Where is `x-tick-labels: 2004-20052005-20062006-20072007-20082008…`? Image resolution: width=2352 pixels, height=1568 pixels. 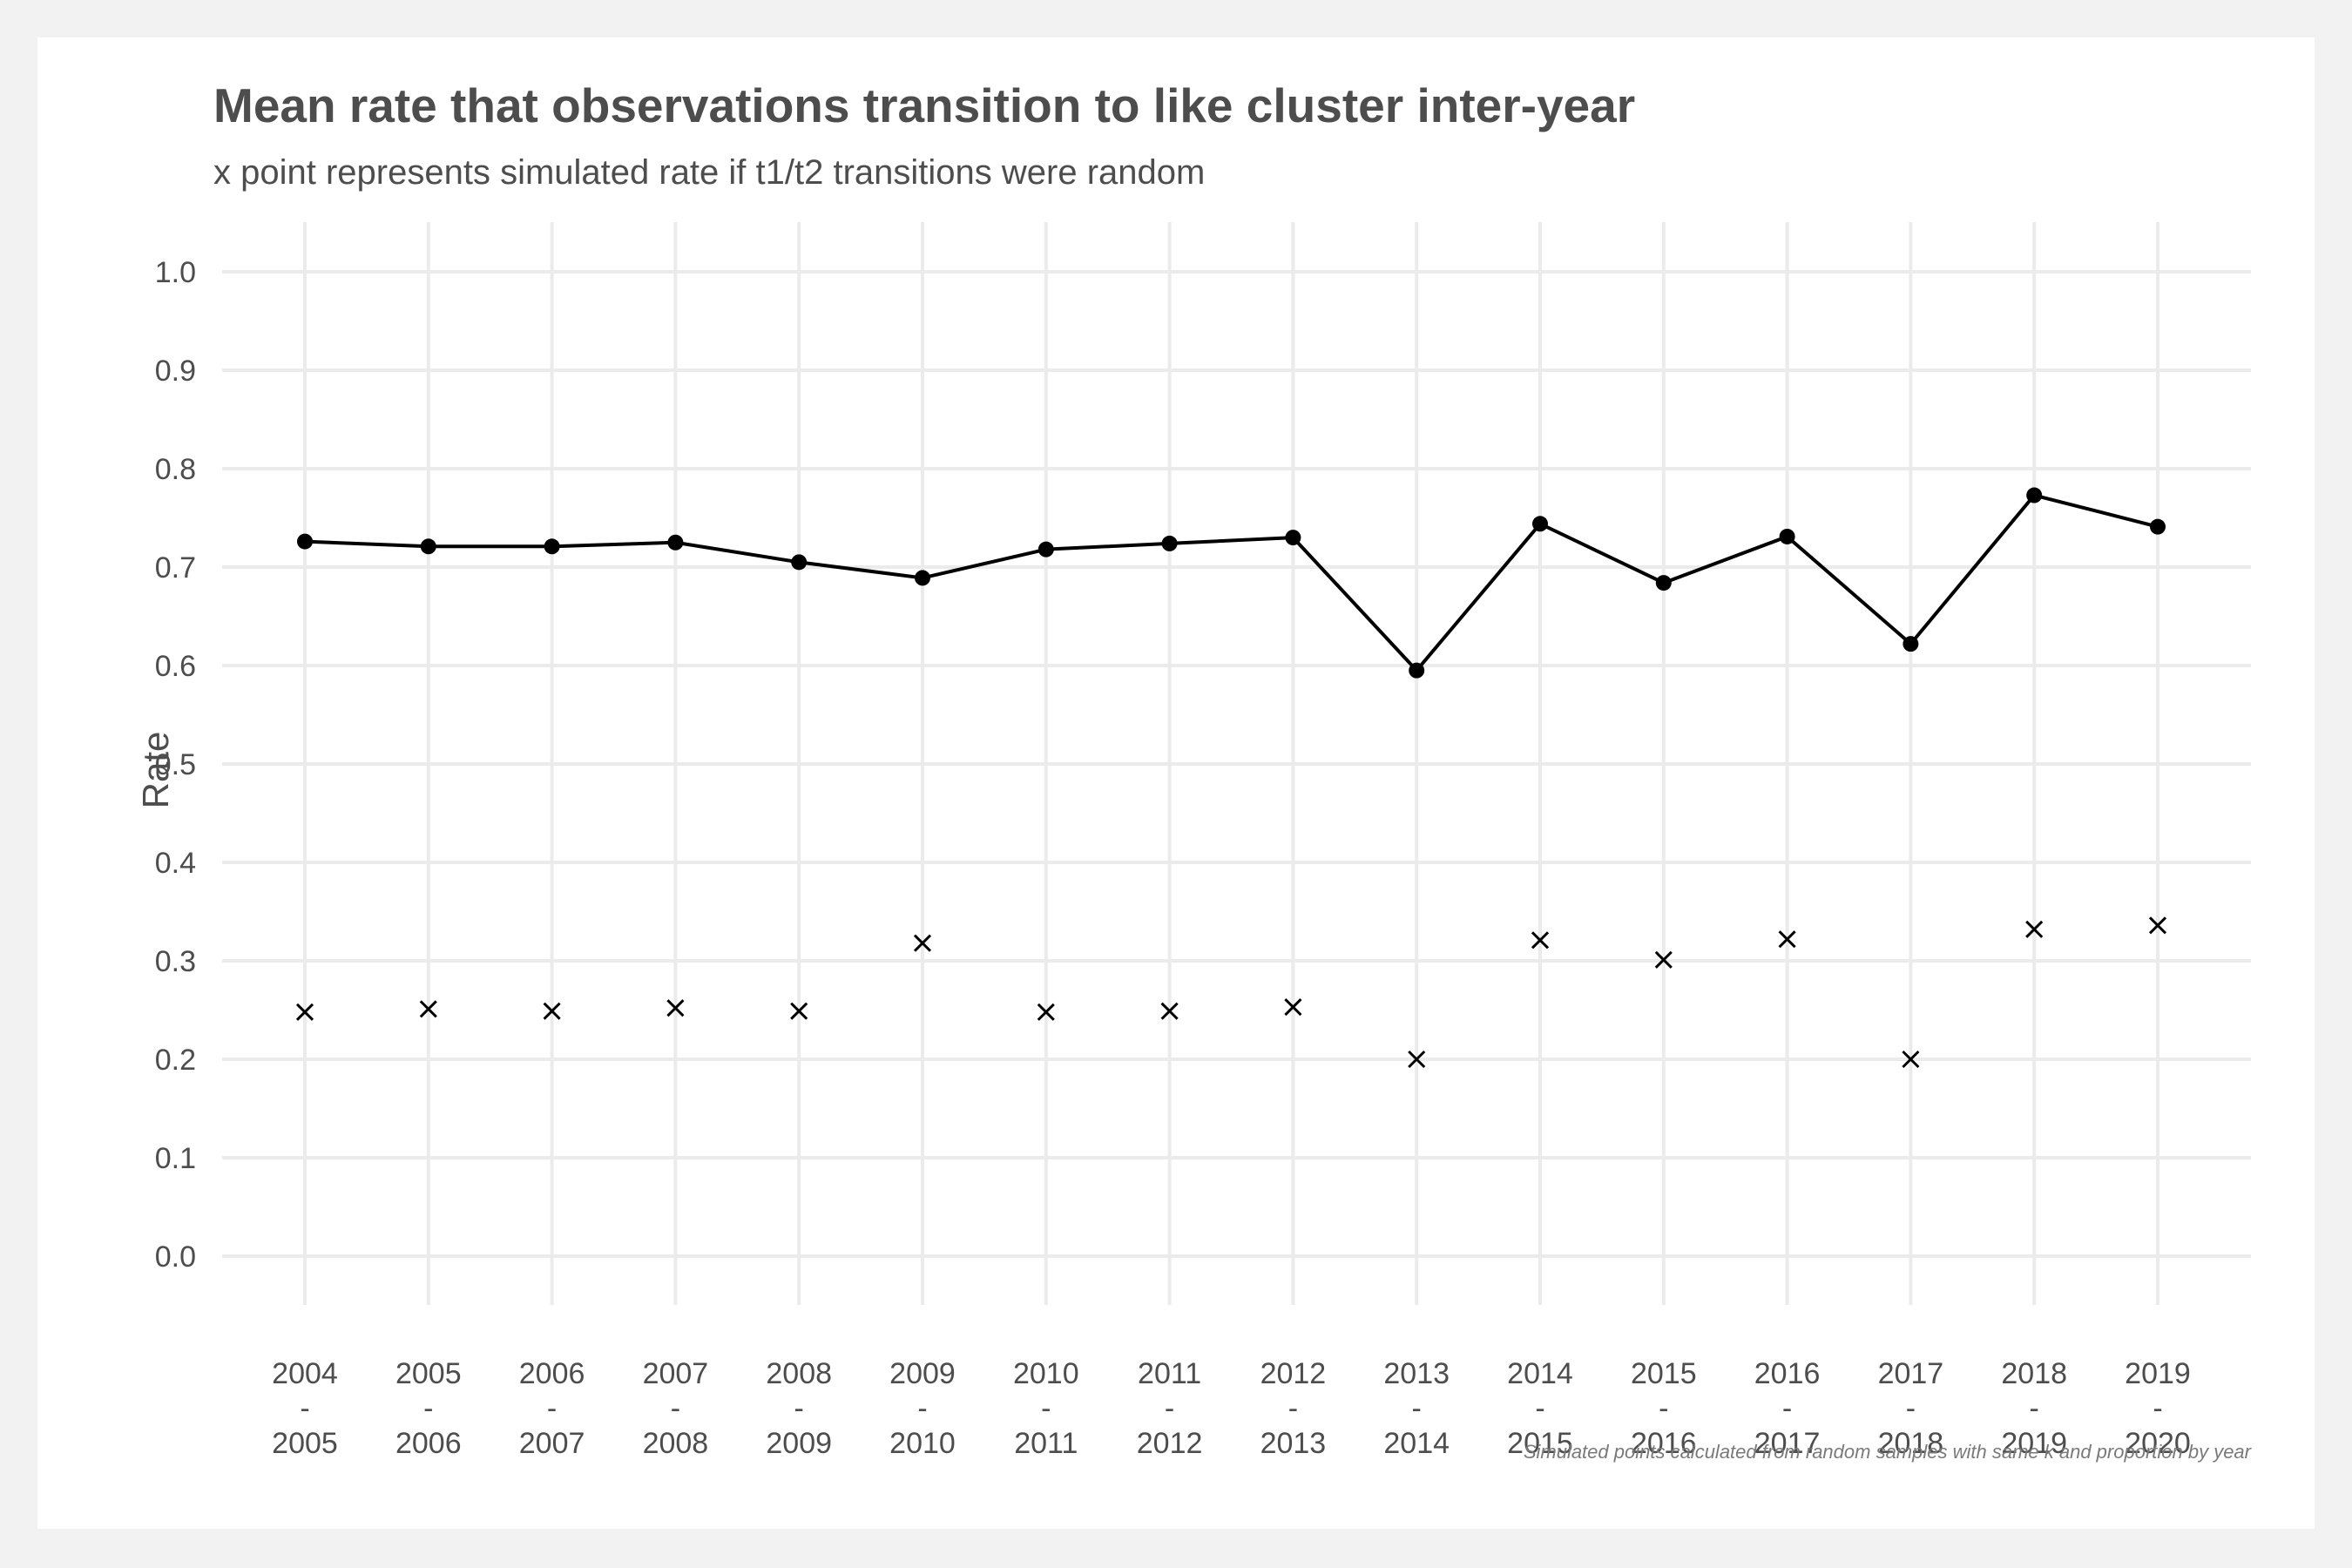
x-tick-labels: 2004-20052005-20062006-20072007-20082008… is located at coordinates (1231, 1408).